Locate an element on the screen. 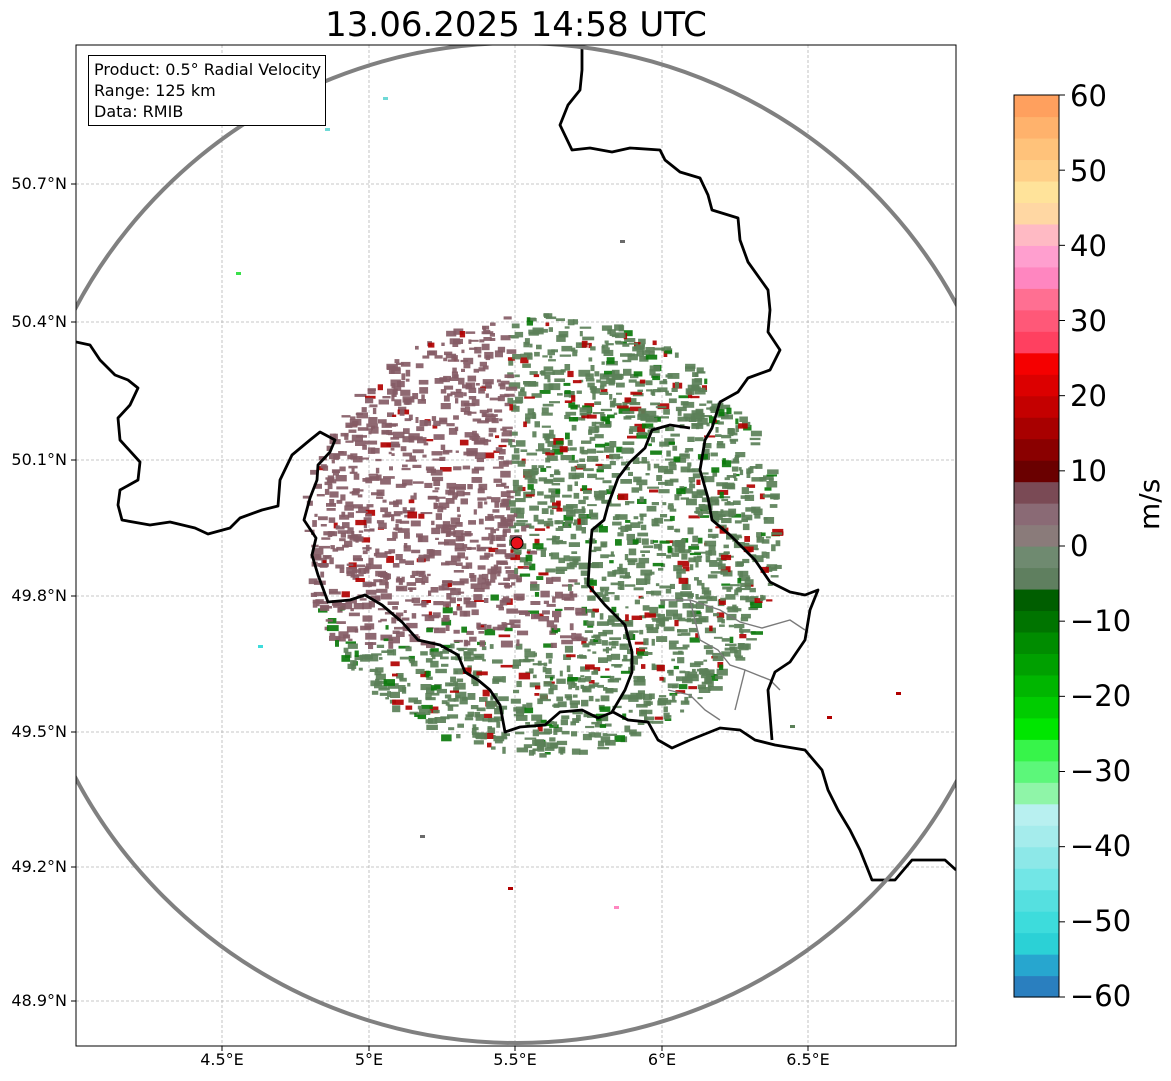  radar-site-marker is located at coordinates (517, 543).